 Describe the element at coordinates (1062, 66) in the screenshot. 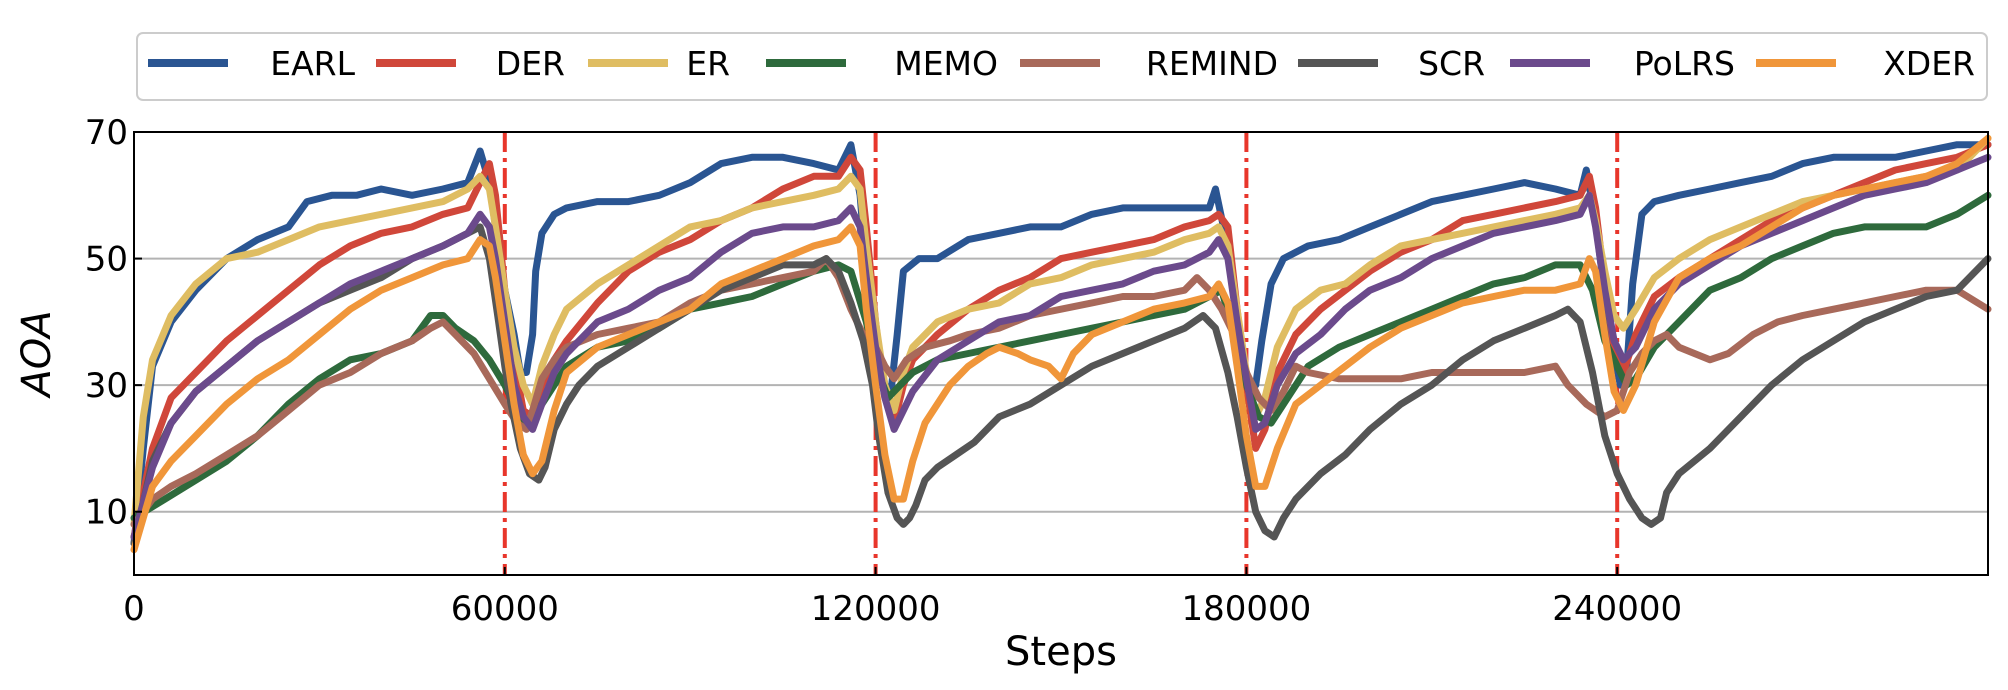

I see `legend: EARL DER ER MEMO REMIND SCR PoLRS XDER` at that location.